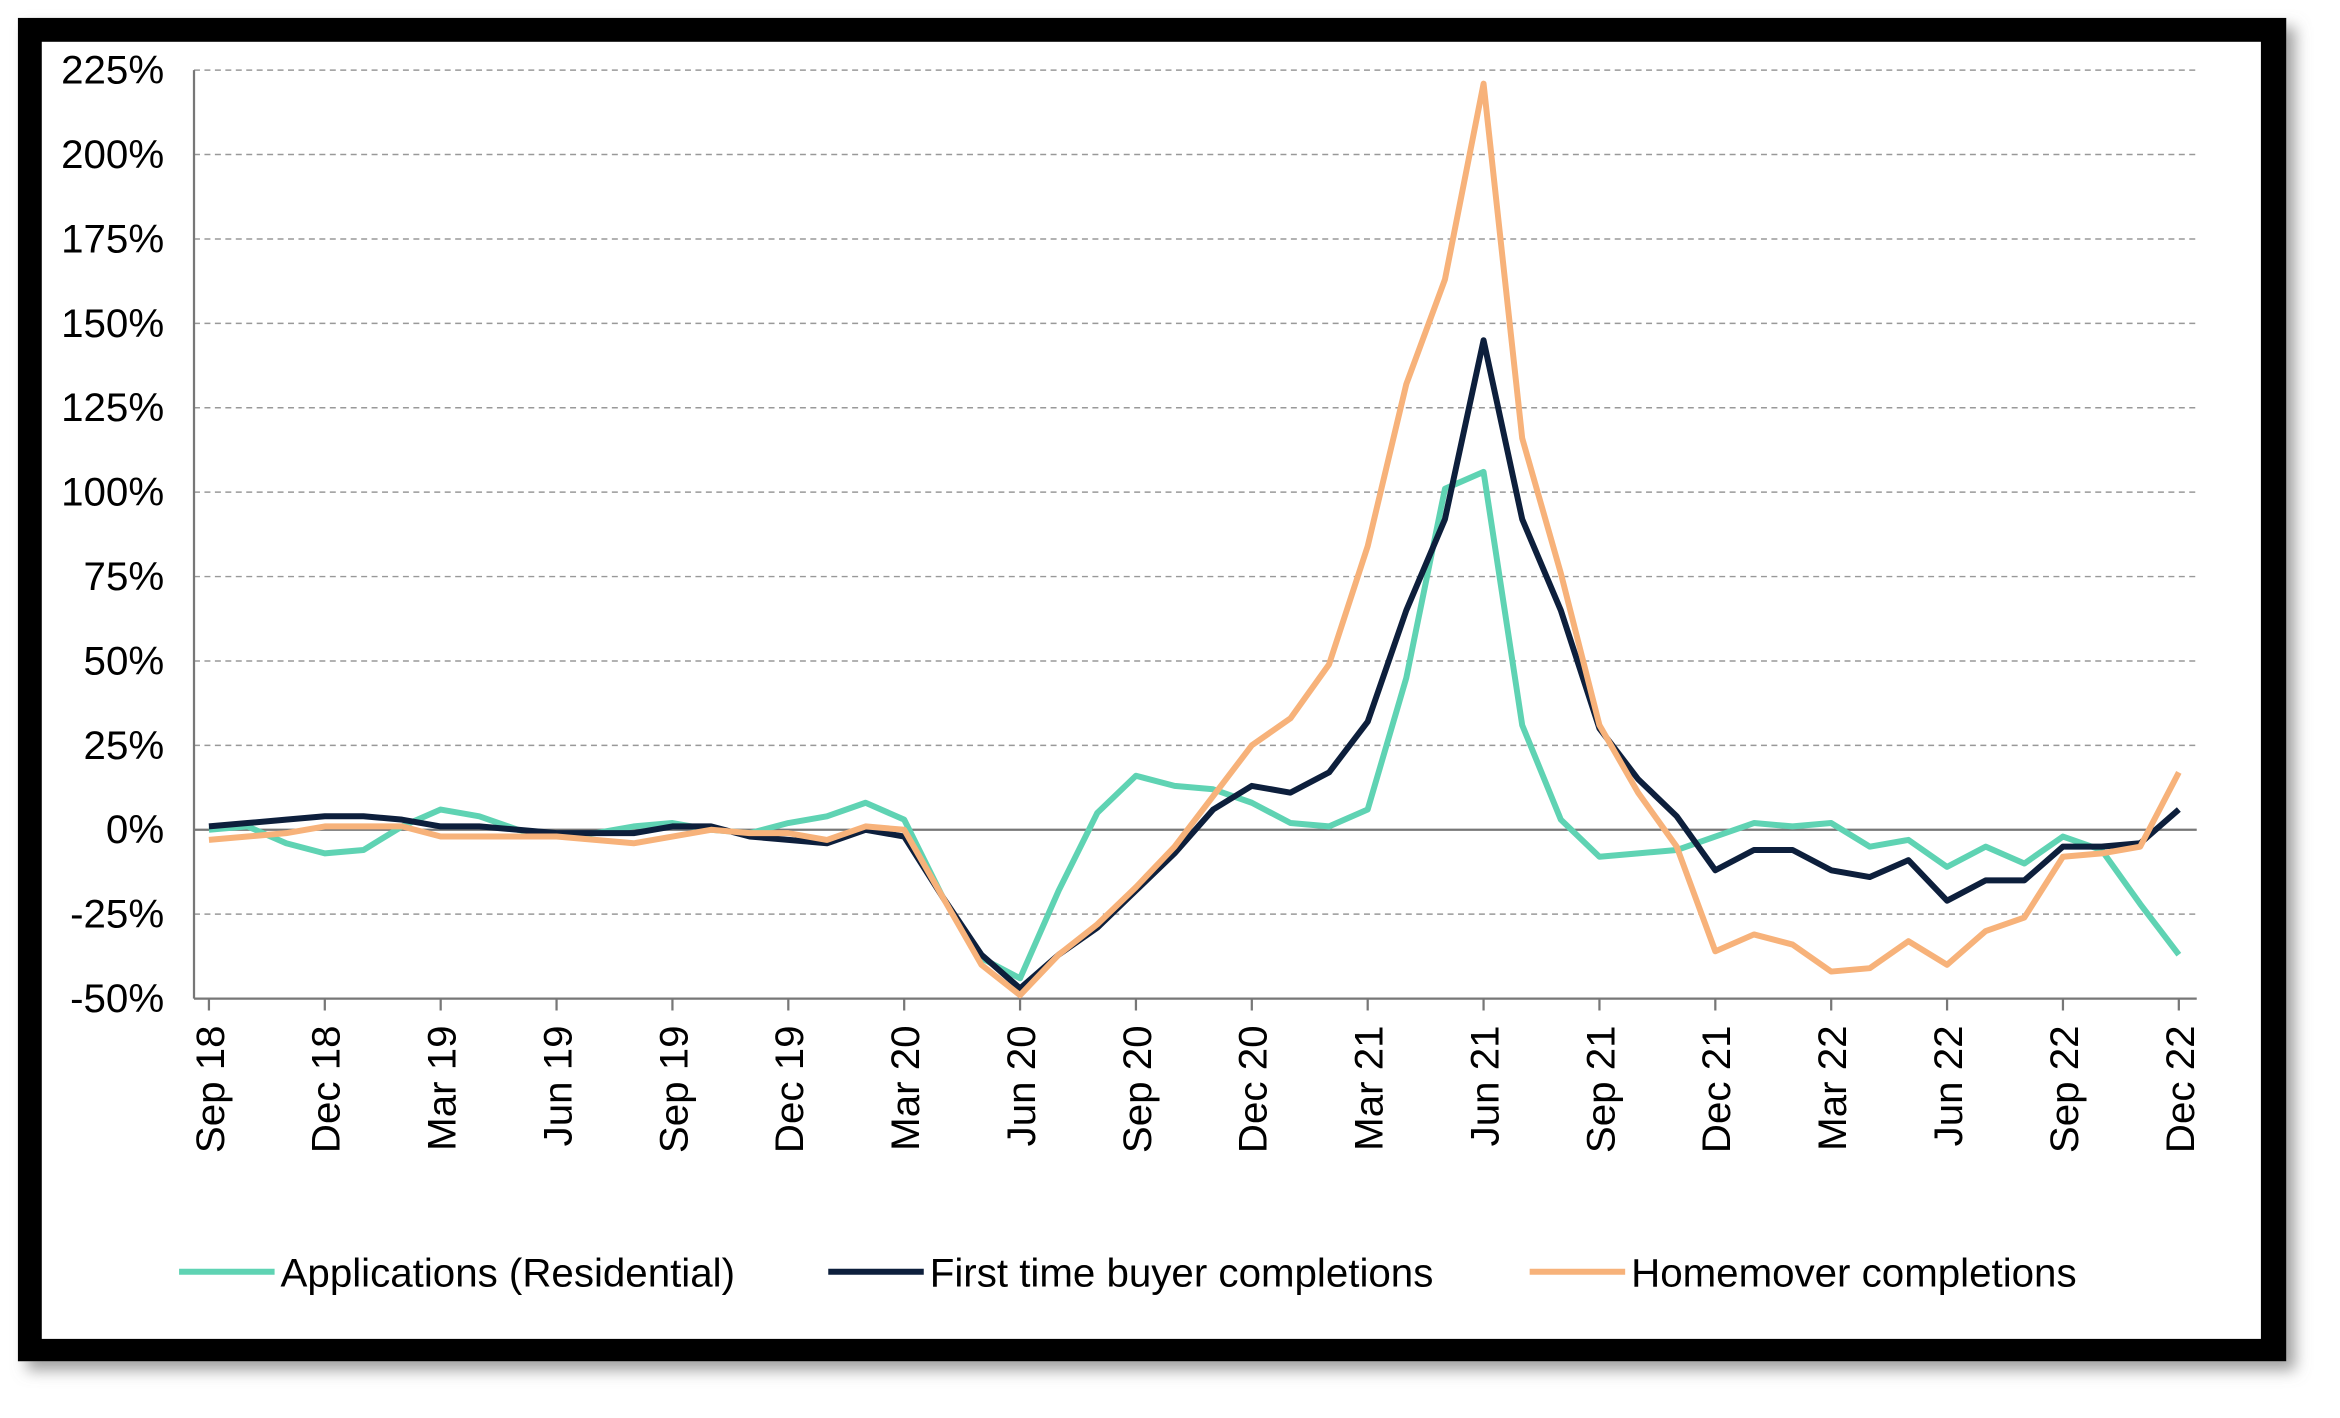 The height and width of the screenshot is (1418, 2340). Describe the element at coordinates (112, 492) in the screenshot. I see `y-tick-label: 100%` at that location.